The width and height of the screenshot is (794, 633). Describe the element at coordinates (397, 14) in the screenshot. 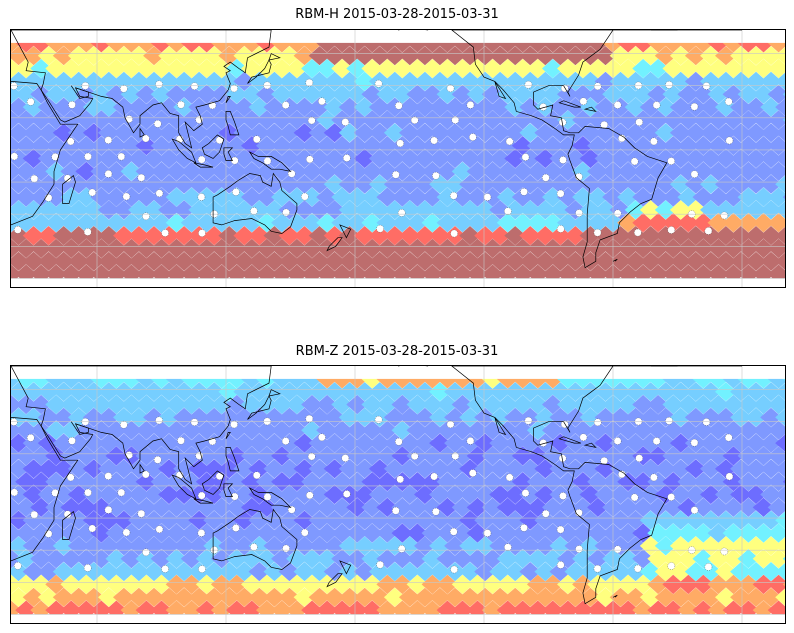

I see `panel-title-rbm-h: RBM-H 2015-03-28-2015-03-31` at that location.